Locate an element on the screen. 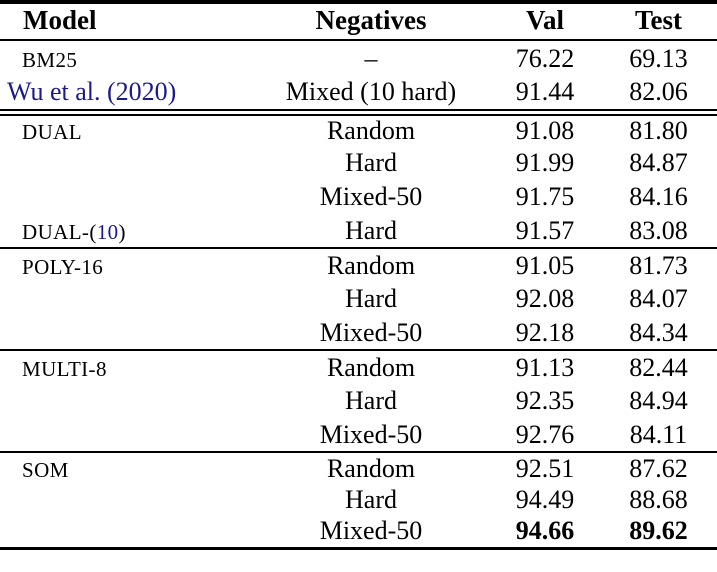 The height and width of the screenshot is (572, 717). val-cell: 91.57 is located at coordinates (545, 230).